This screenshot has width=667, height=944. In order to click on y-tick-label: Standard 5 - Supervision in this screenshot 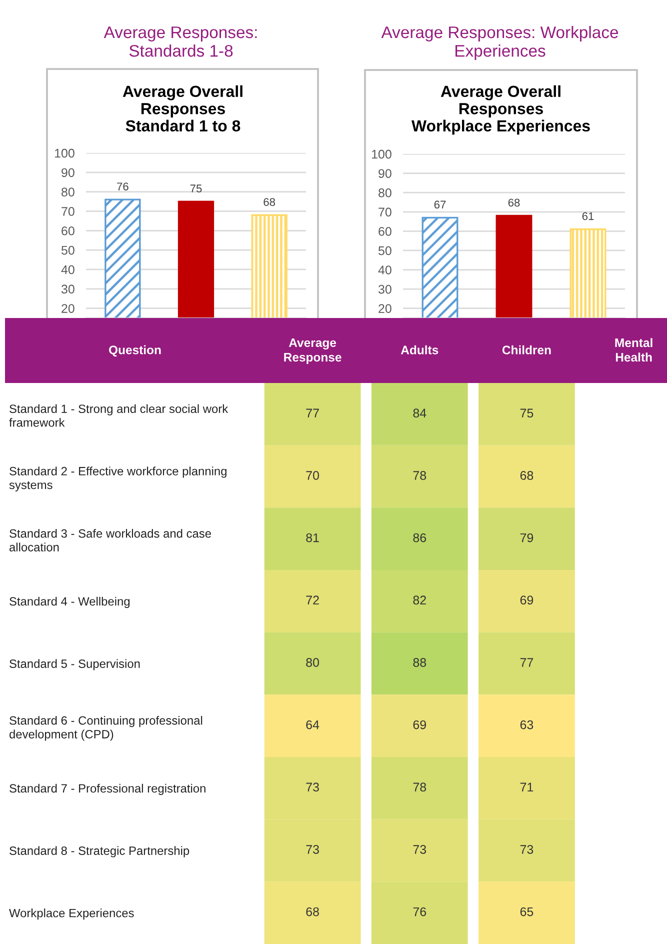, I will do `click(75, 664)`.